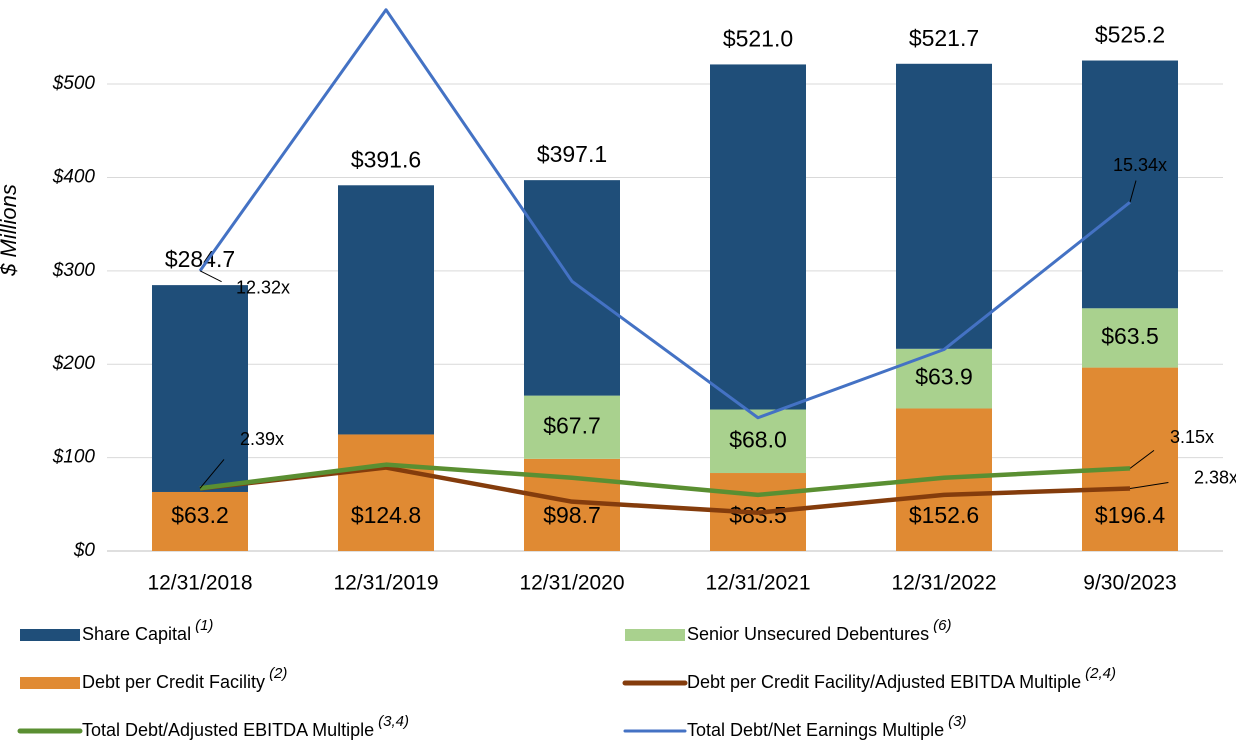 The height and width of the screenshot is (752, 1236). Describe the element at coordinates (1215, 477) in the screenshot. I see `line-value-label: 2.38x` at that location.